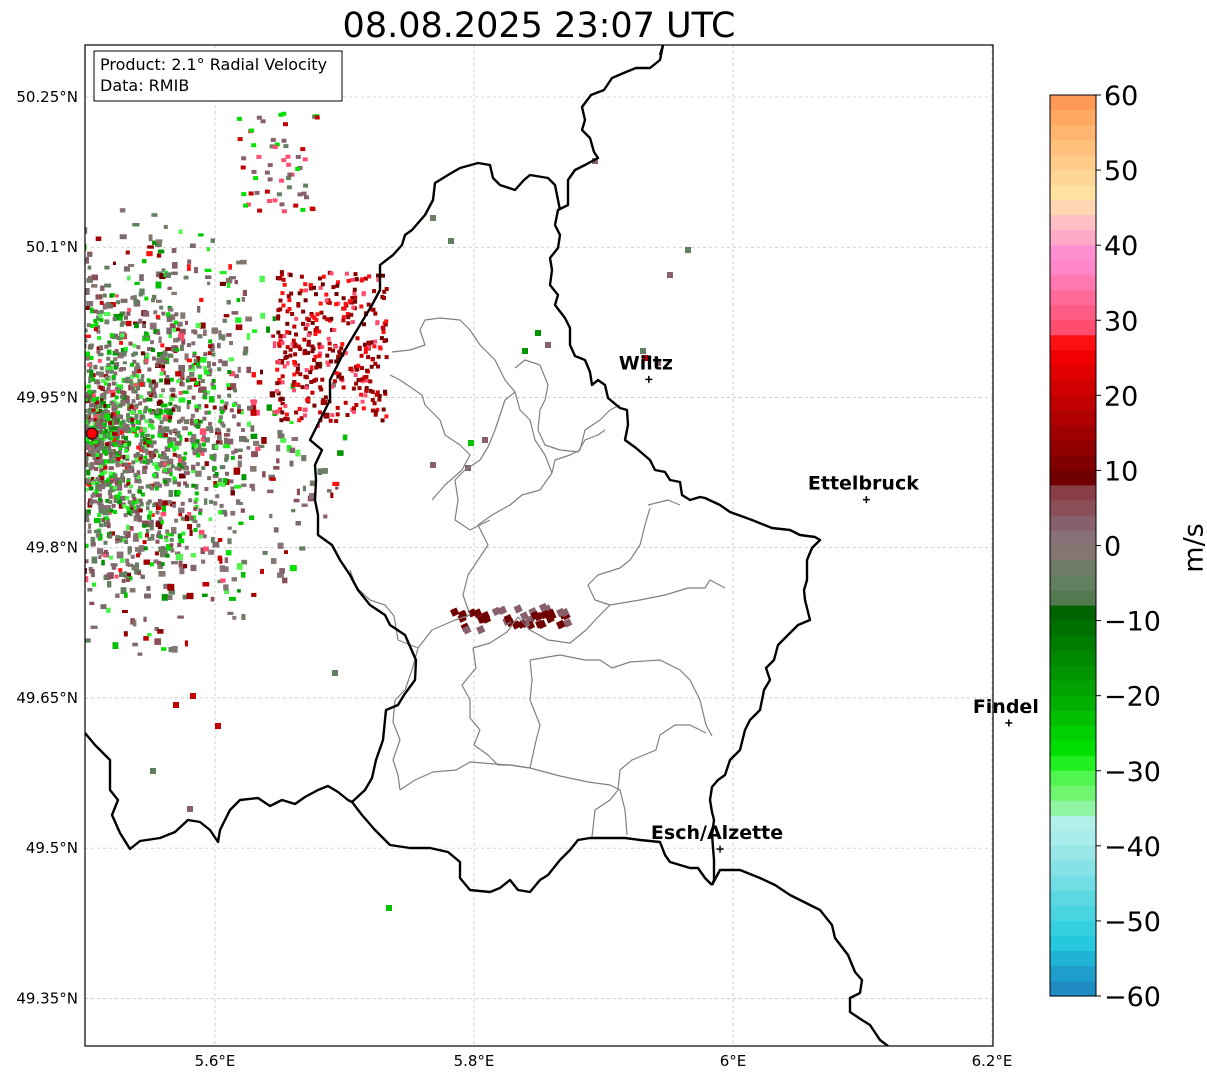 The width and height of the screenshot is (1207, 1081). I want to click on lon-tick-label: 5.6°E, so click(215, 1061).